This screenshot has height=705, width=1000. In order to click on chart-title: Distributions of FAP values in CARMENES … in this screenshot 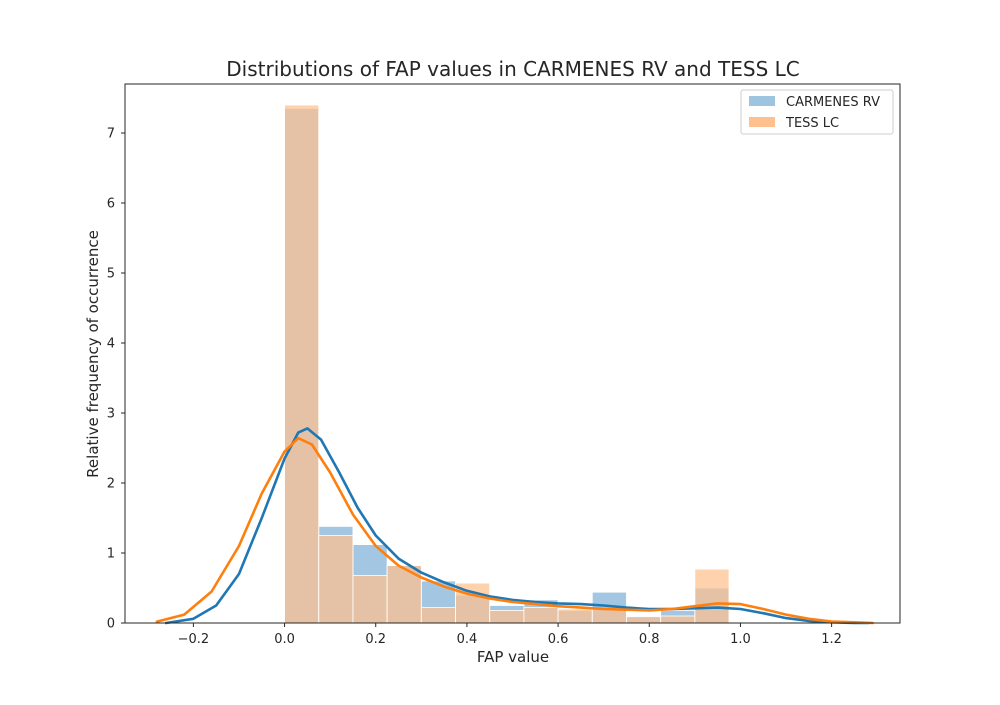, I will do `click(512, 69)`.